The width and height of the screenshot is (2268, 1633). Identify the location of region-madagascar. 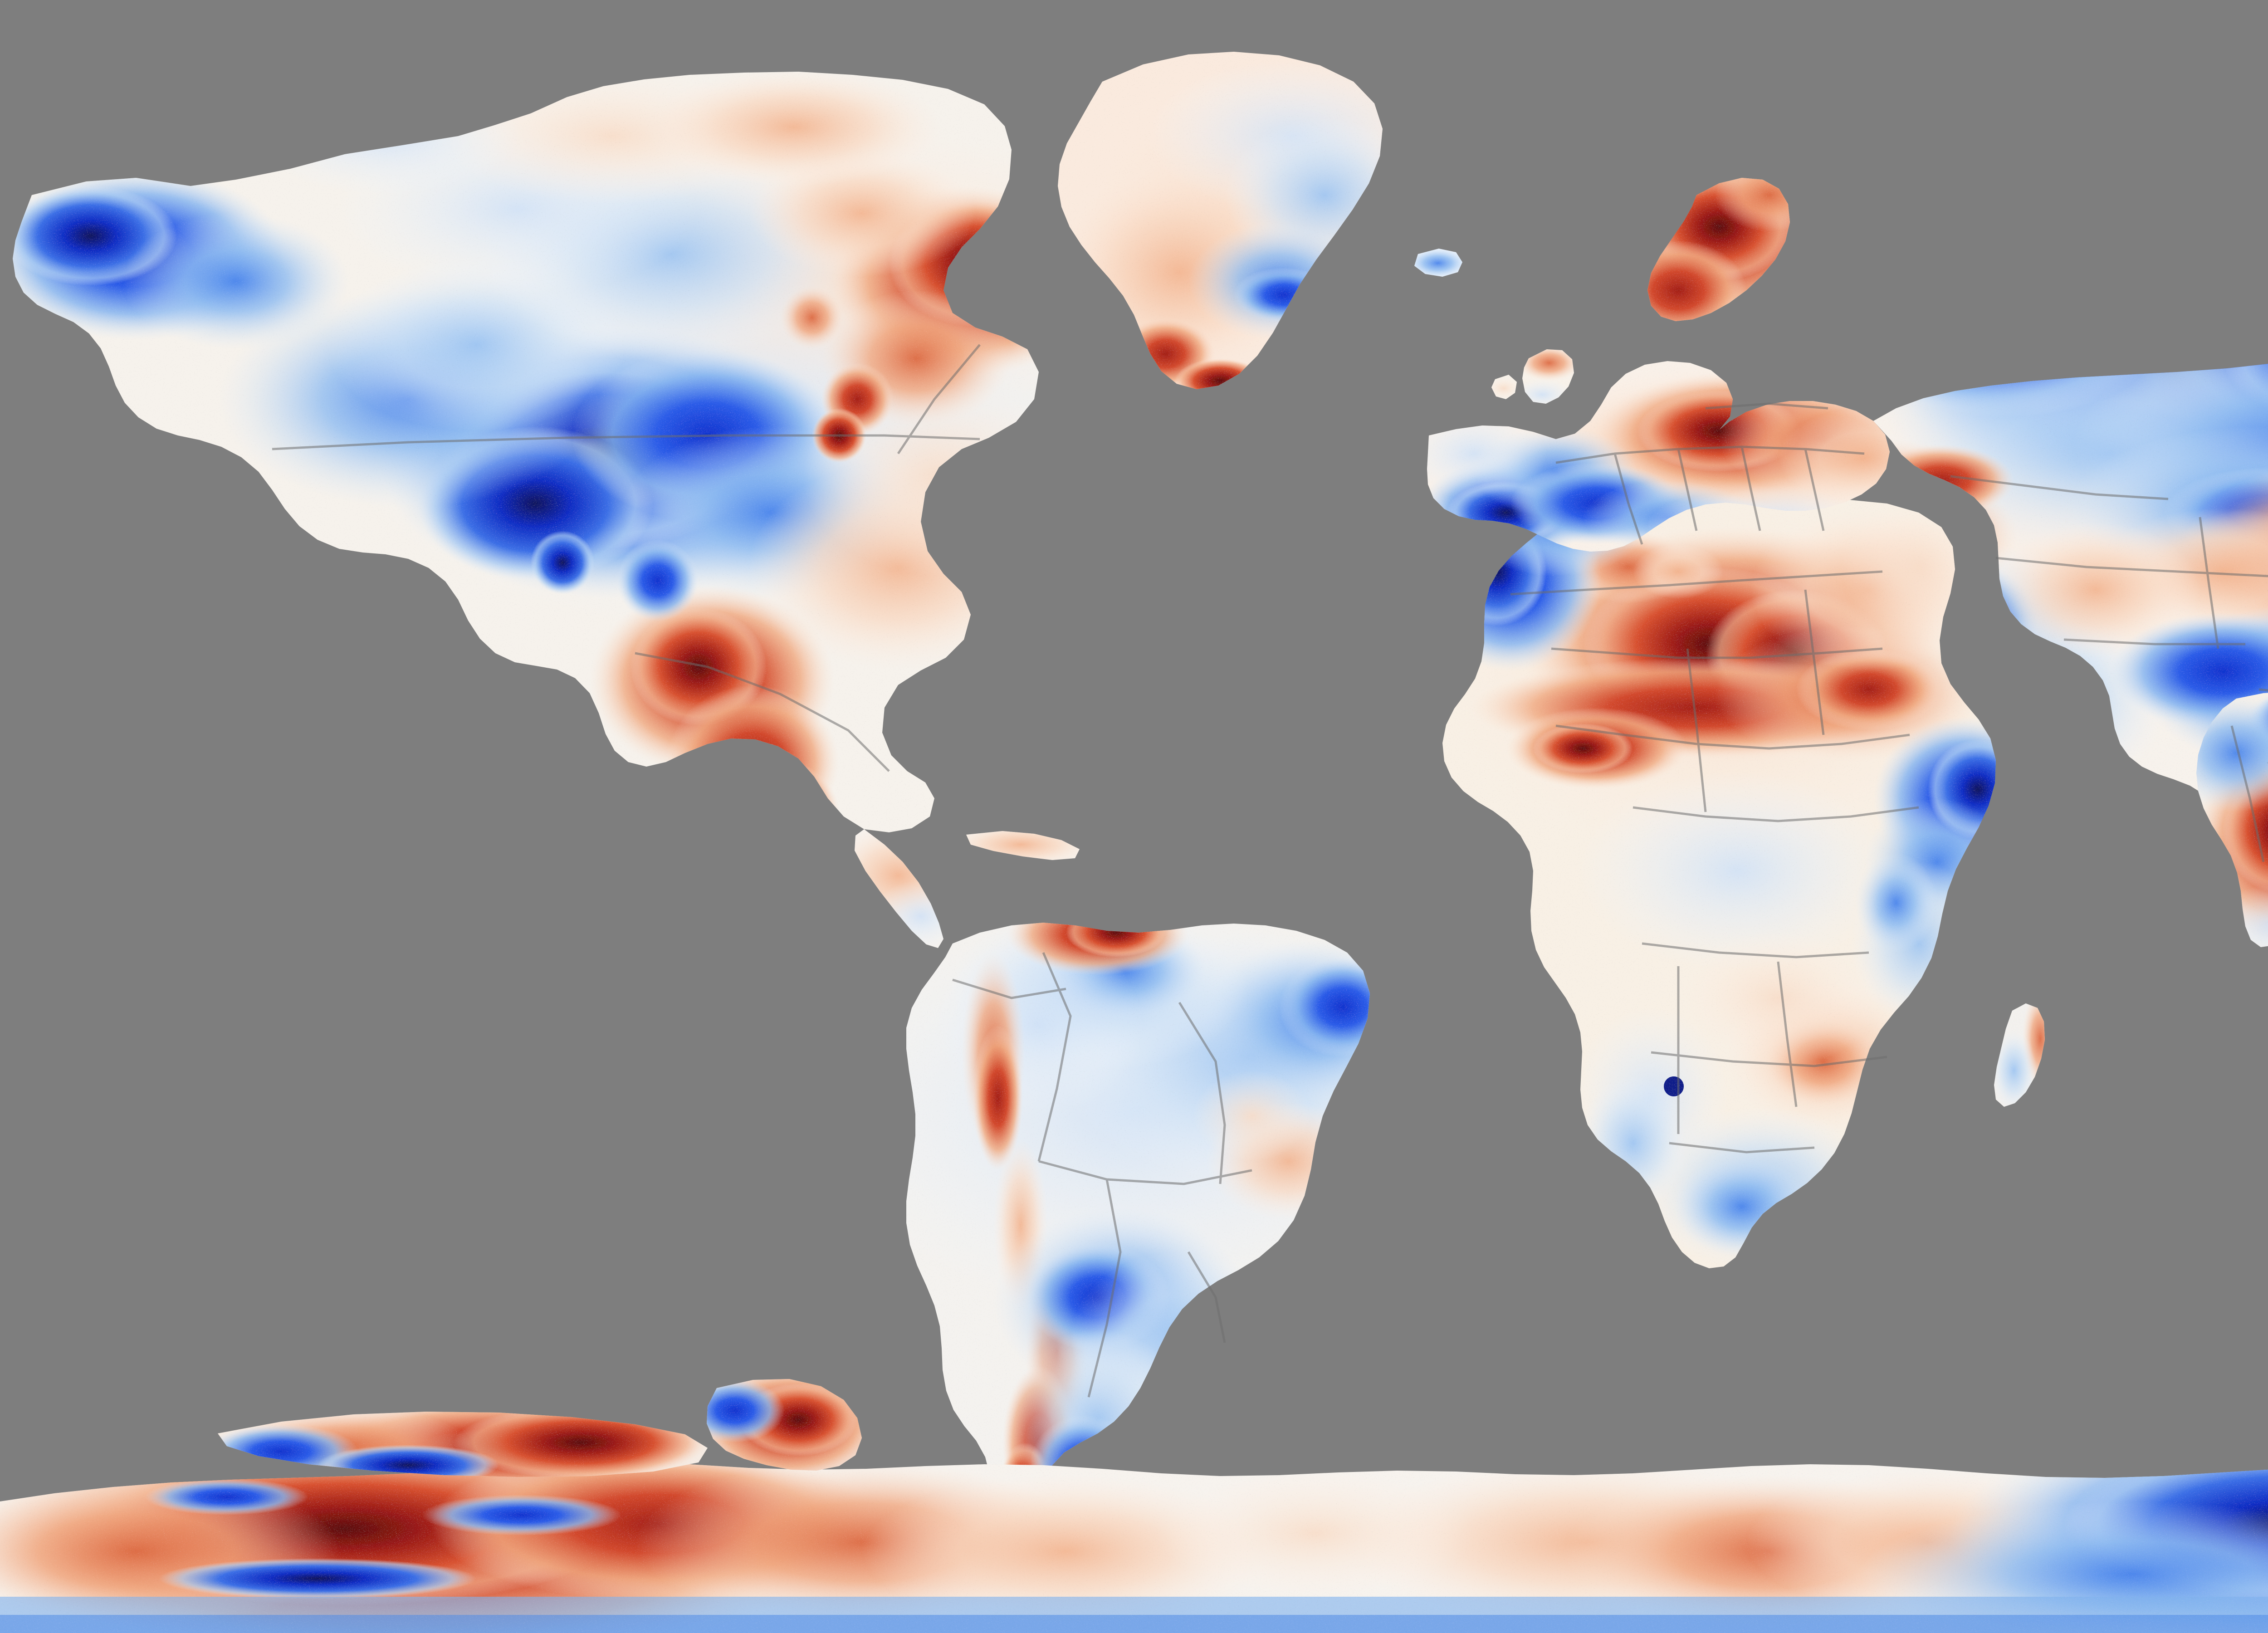
(2020, 1055).